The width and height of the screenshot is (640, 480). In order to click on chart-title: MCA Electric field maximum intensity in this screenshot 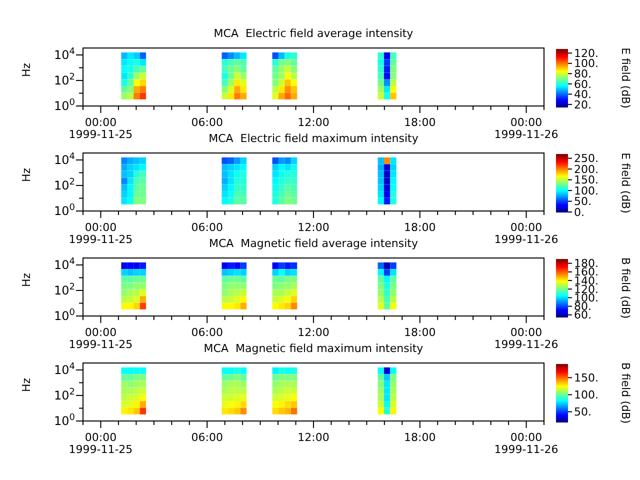, I will do `click(313, 138)`.